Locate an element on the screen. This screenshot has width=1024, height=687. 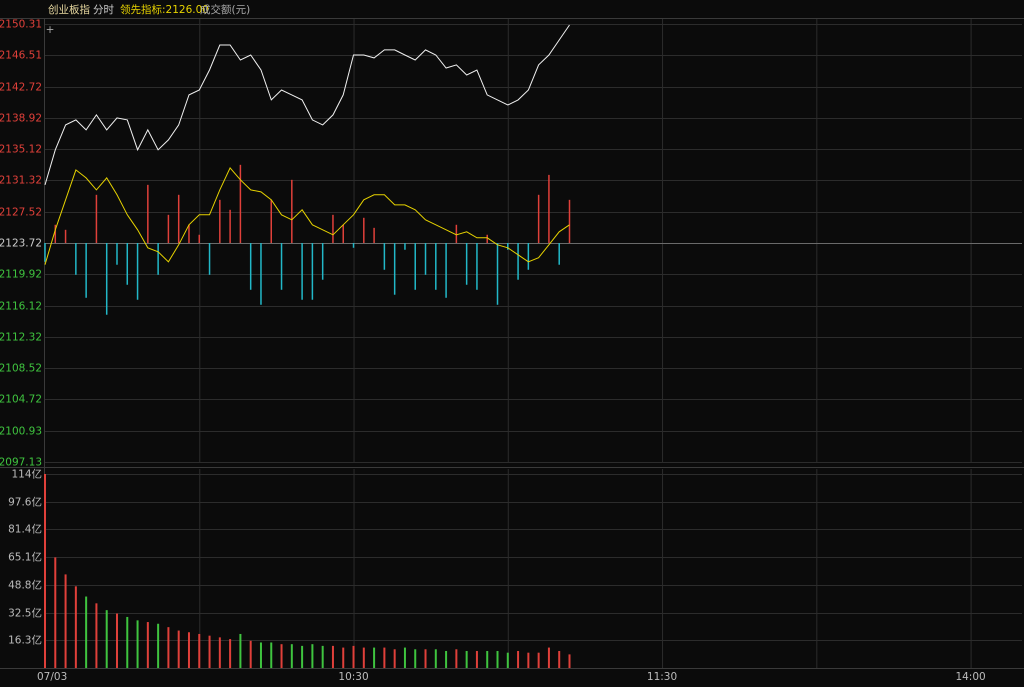
y-tick-label: 32.5亿 is located at coordinates (25, 613).